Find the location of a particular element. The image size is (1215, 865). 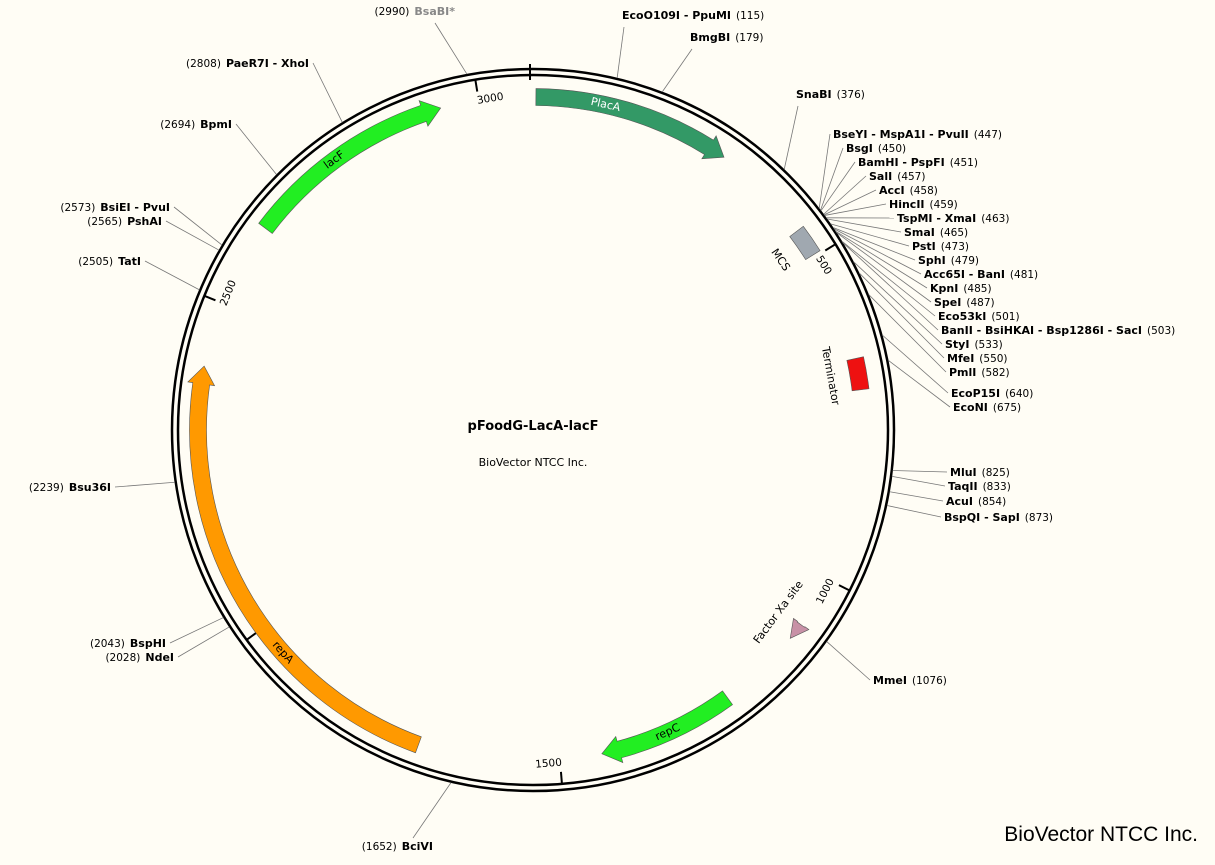

scale-tick-label: 1500 is located at coordinates (549, 764).